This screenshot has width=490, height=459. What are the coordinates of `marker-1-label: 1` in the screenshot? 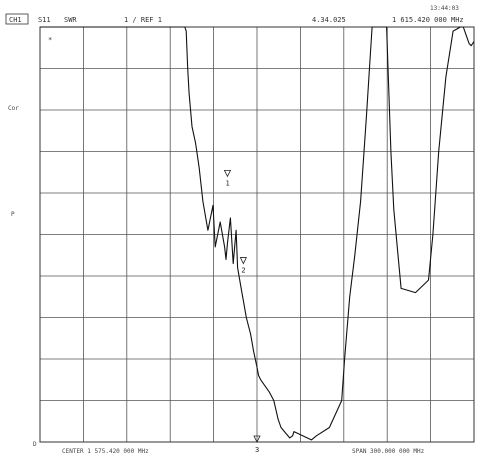 It's located at (227, 183).